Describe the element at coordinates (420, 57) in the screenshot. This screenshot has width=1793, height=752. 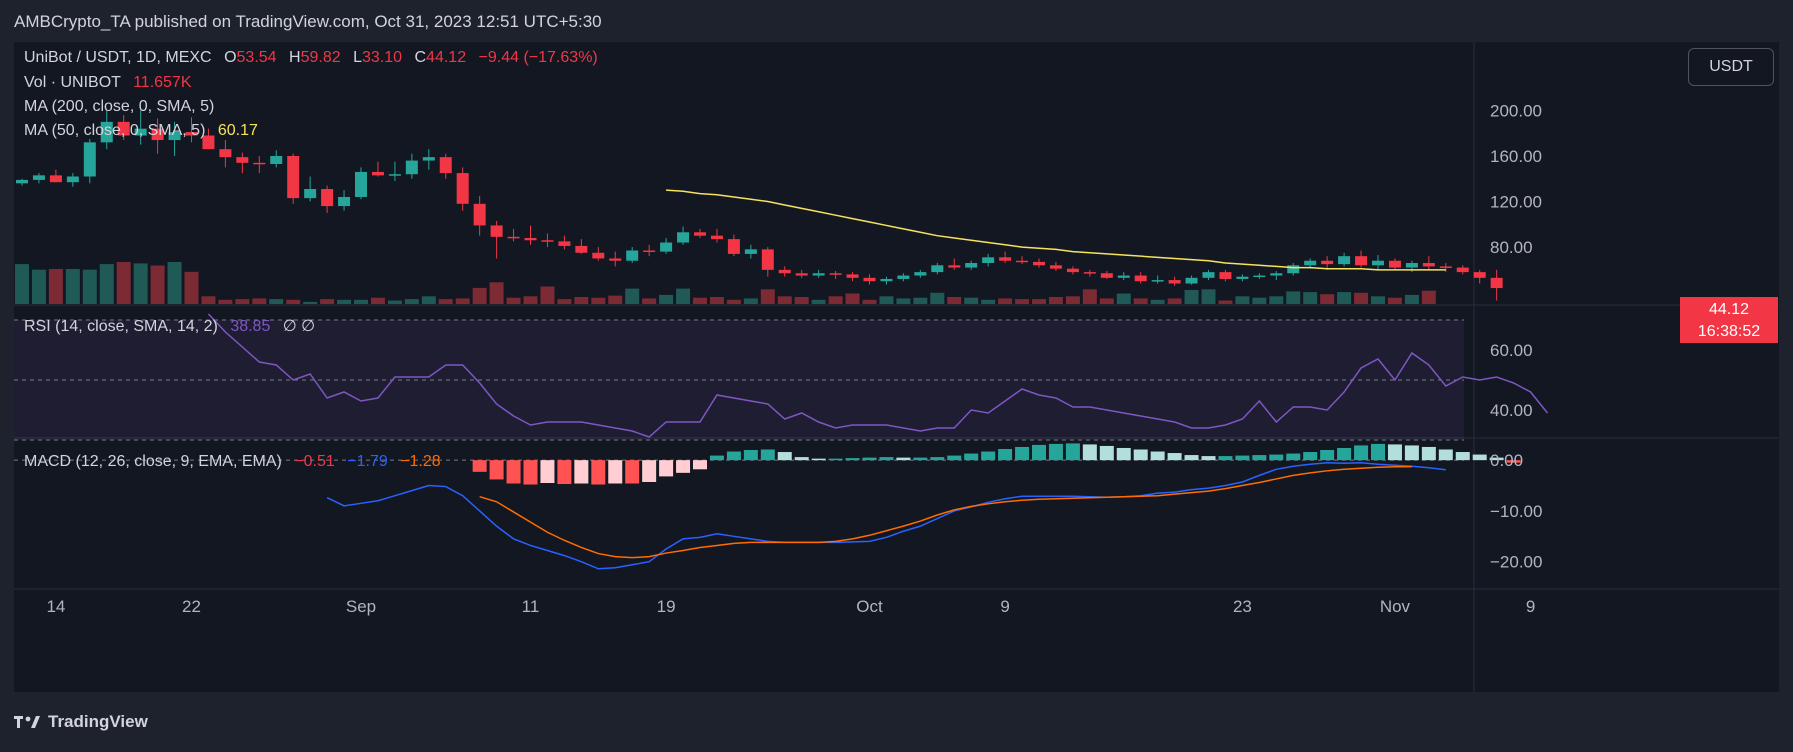
I see `legend-c-label: C` at that location.